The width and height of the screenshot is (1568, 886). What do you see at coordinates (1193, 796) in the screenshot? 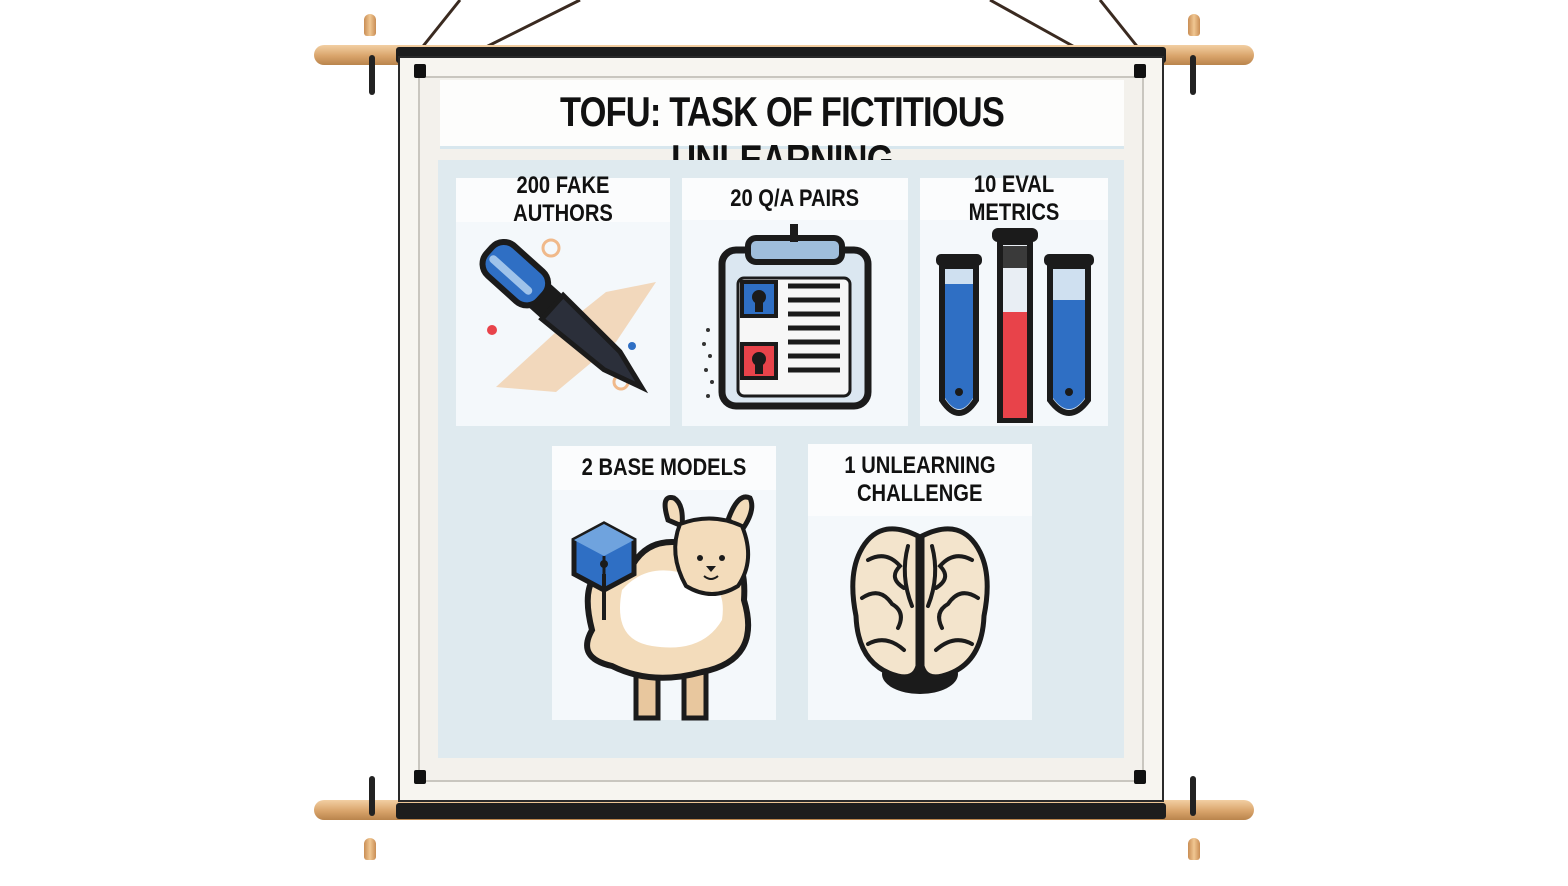
I see `bottom-right-pin` at bounding box center [1193, 796].